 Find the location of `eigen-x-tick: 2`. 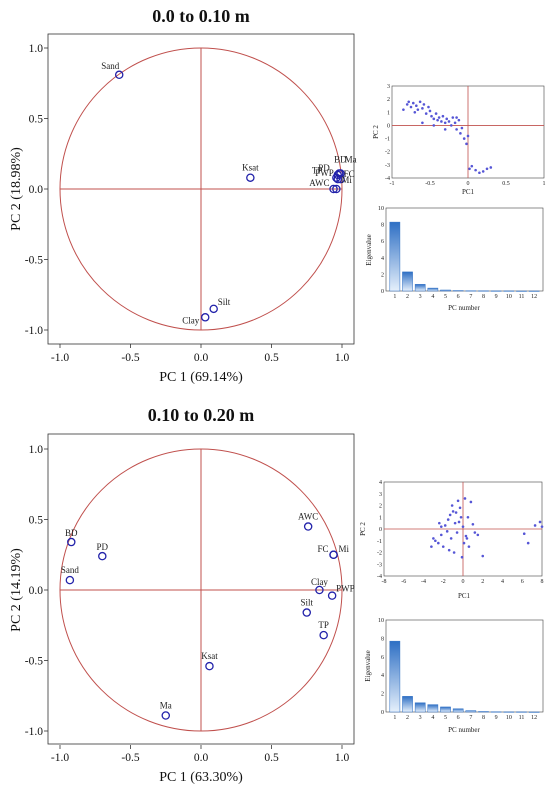

eigen-x-tick: 2 is located at coordinates (407, 297).